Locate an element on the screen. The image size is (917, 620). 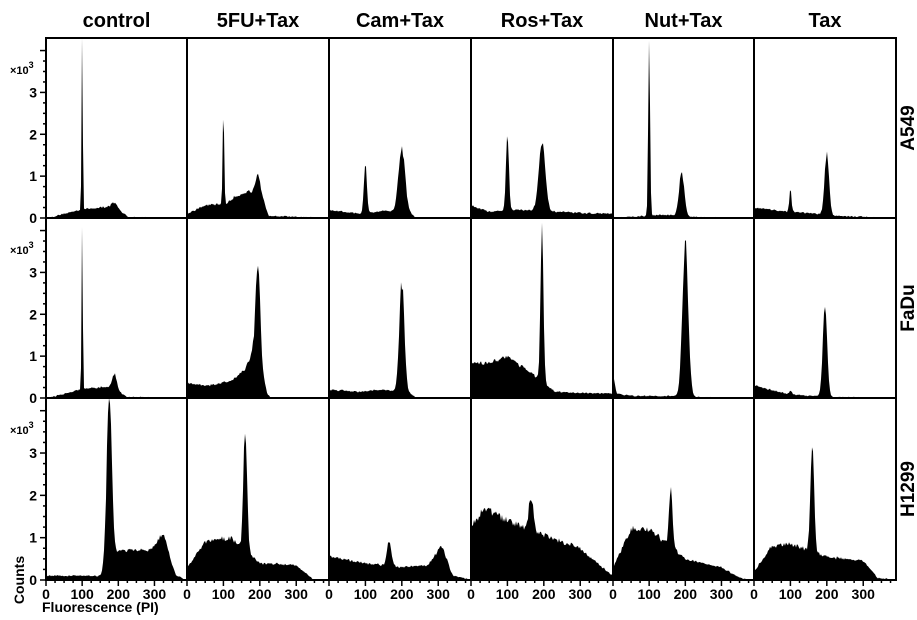
x-axis-5fu-tax: 0 100 200 300 is located at coordinates (254, 591).